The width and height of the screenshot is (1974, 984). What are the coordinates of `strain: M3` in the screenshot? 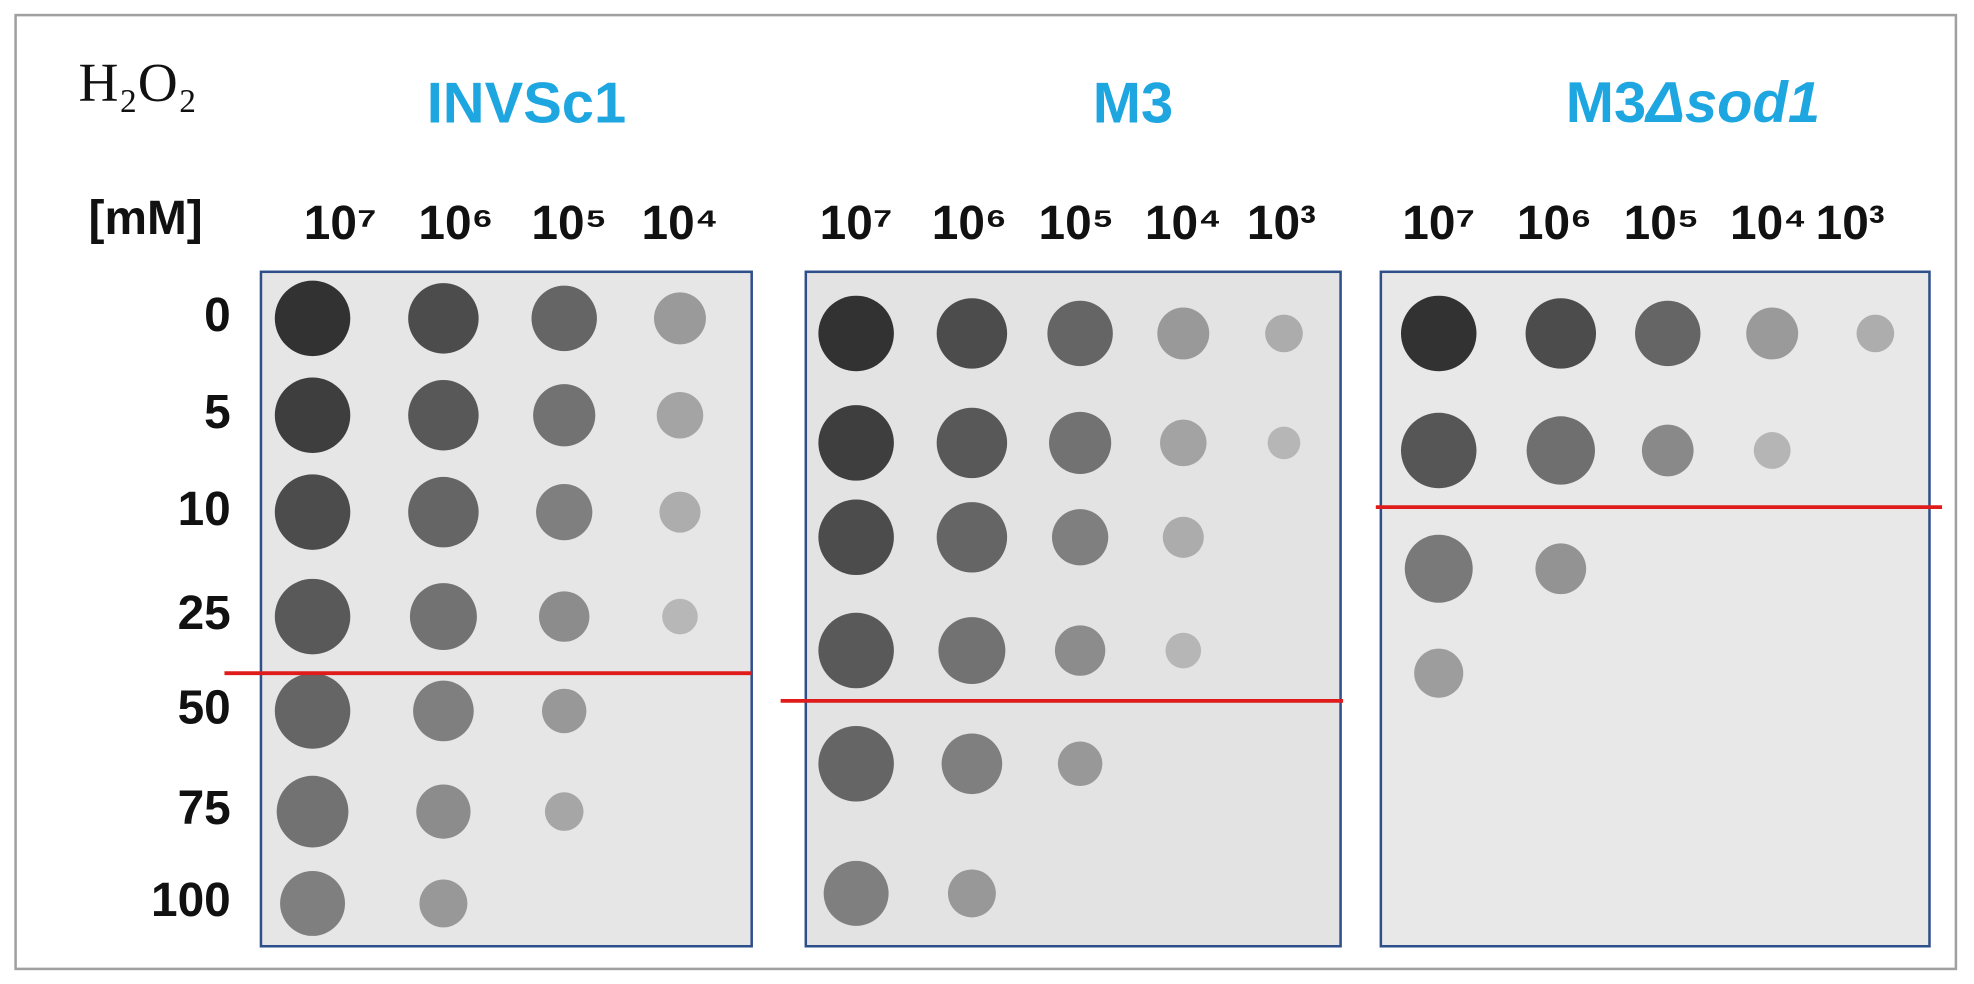 It's located at (1606, 103).